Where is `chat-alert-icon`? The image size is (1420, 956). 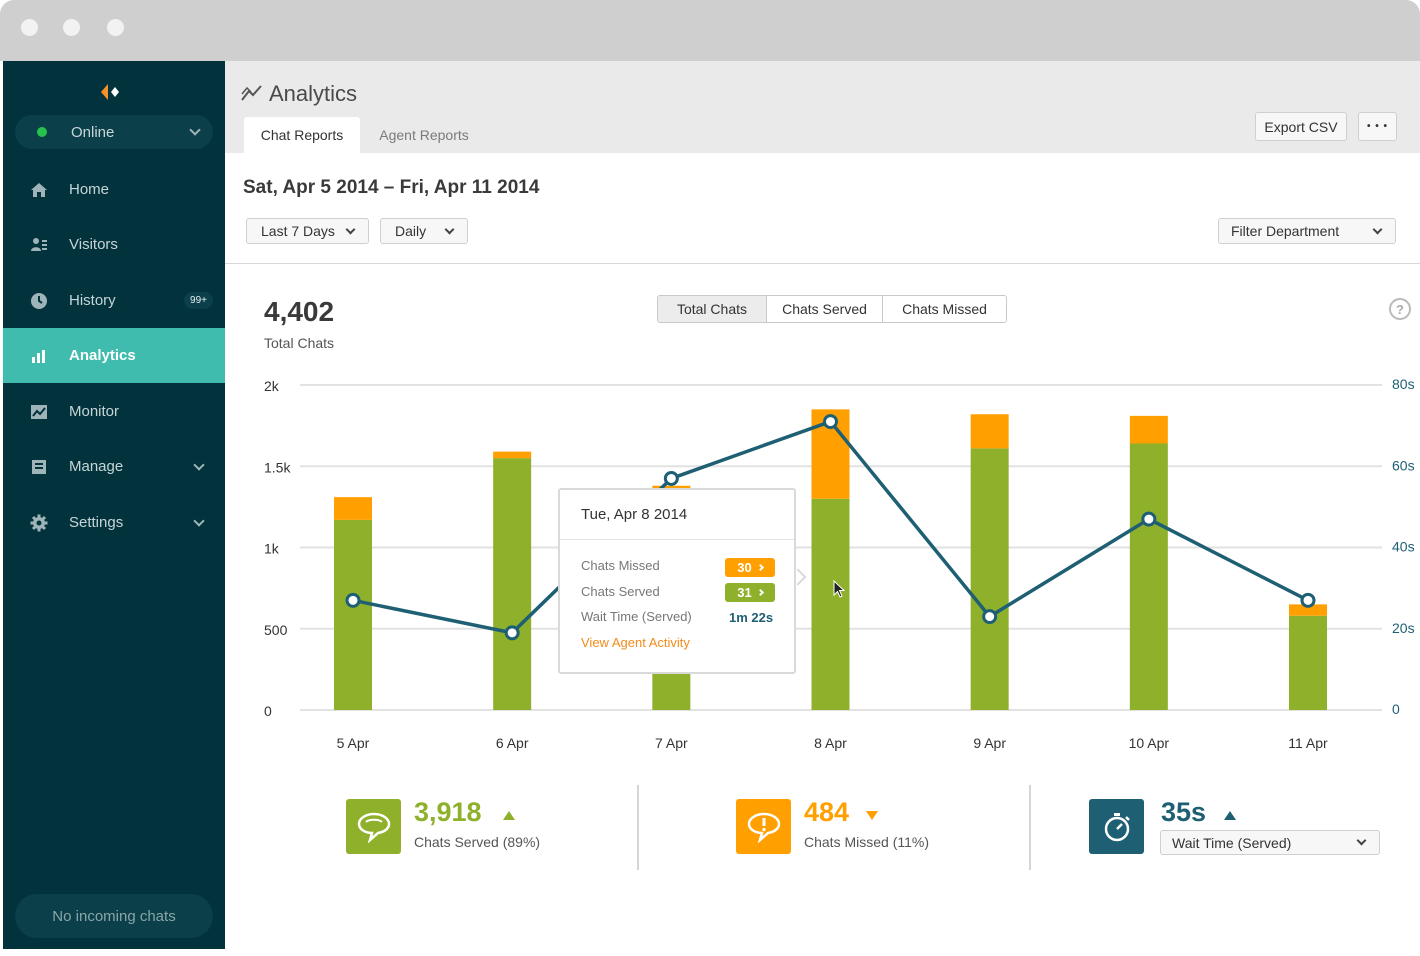 chat-alert-icon is located at coordinates (763, 826).